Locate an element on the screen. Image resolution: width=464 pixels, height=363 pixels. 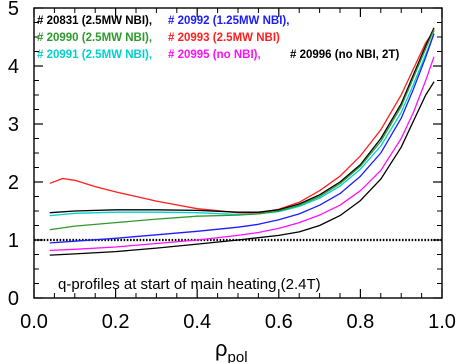
legend-entry-2-2: # 20996 (no NBI, 2T) is located at coordinates (344, 55).